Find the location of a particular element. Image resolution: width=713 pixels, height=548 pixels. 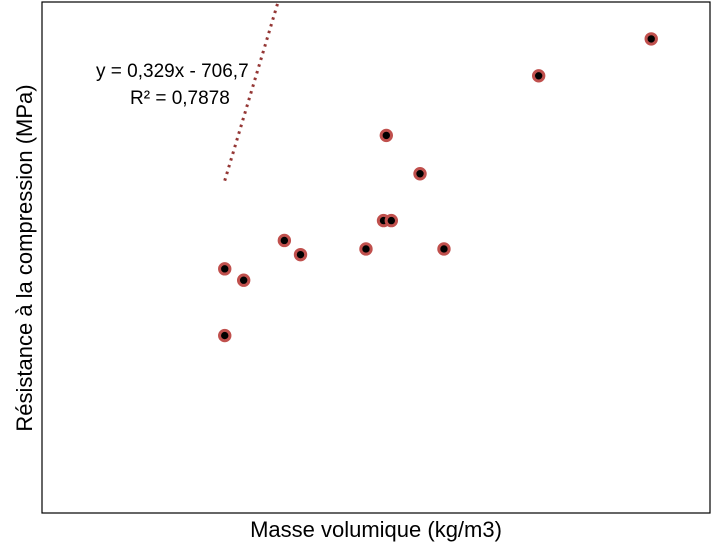

y-axis-title: Résistance à la compression (MPa) is located at coordinates (24, 257).